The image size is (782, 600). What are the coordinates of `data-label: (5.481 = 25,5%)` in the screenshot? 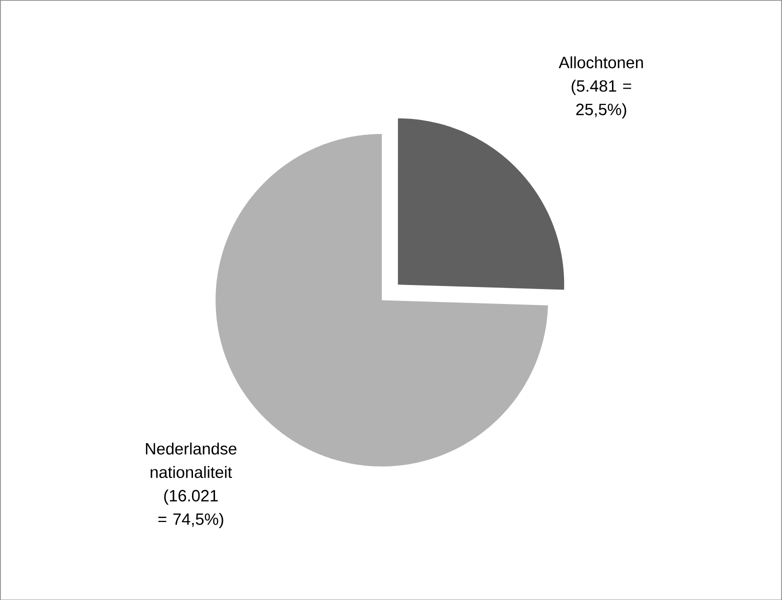 It's located at (602, 99).